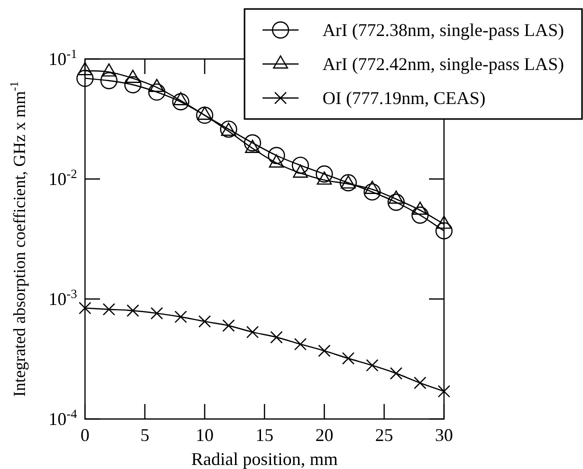 The width and height of the screenshot is (583, 469). Describe the element at coordinates (443, 64) in the screenshot. I see `legend-label: ArI (772.42nm, single-pass LAS)` at that location.